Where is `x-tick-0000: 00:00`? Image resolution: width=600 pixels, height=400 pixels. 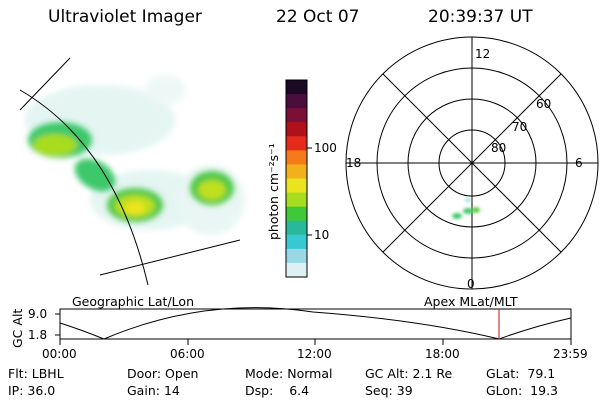 x-tick-0000: 00:00 is located at coordinates (59, 354).